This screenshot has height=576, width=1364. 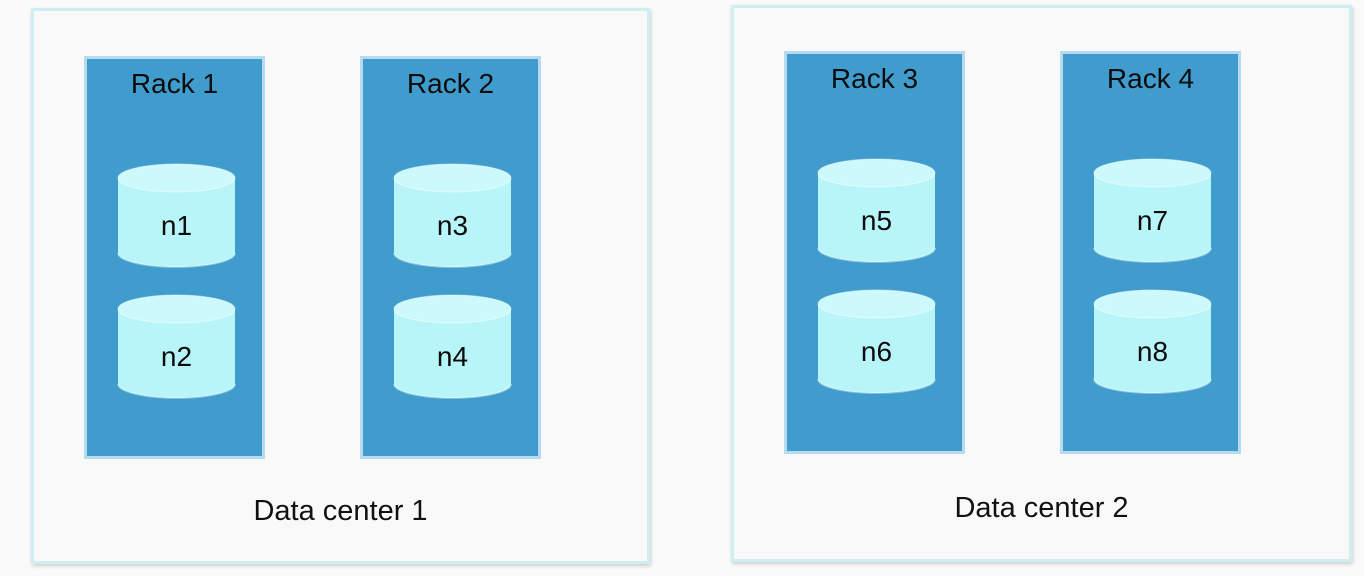 I want to click on rack-4: Rack 4 n7 n8, so click(x=1150, y=252).